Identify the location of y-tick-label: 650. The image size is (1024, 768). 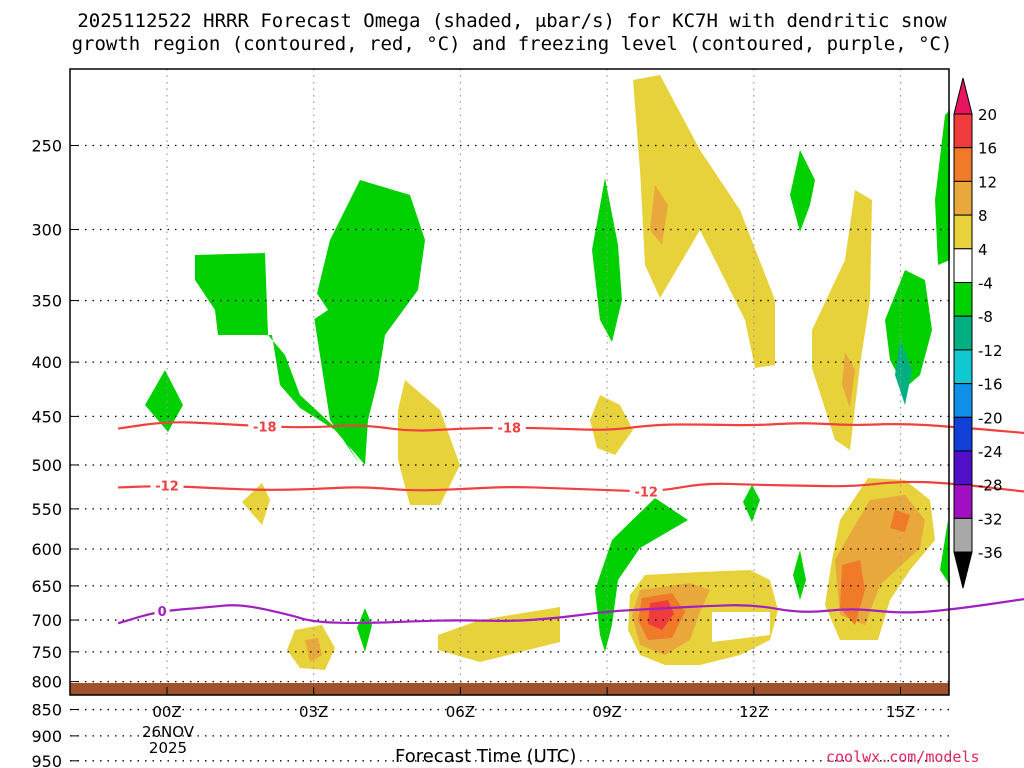
(46, 586).